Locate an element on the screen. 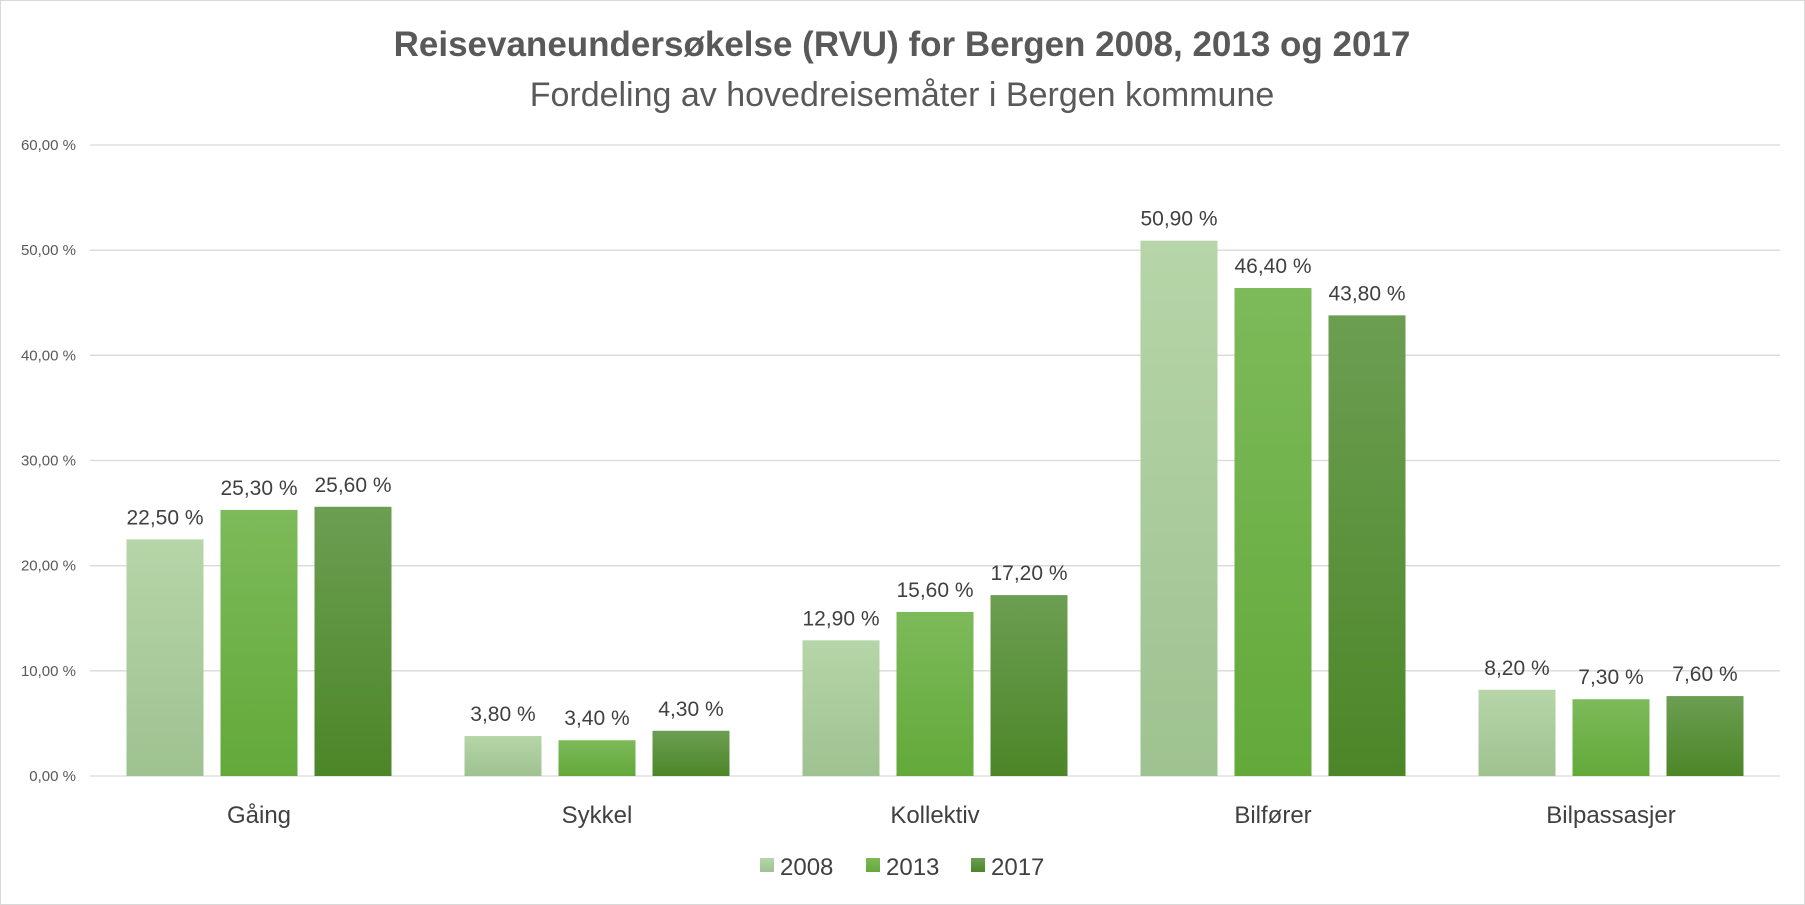  category-label: Gåing is located at coordinates (259, 815).